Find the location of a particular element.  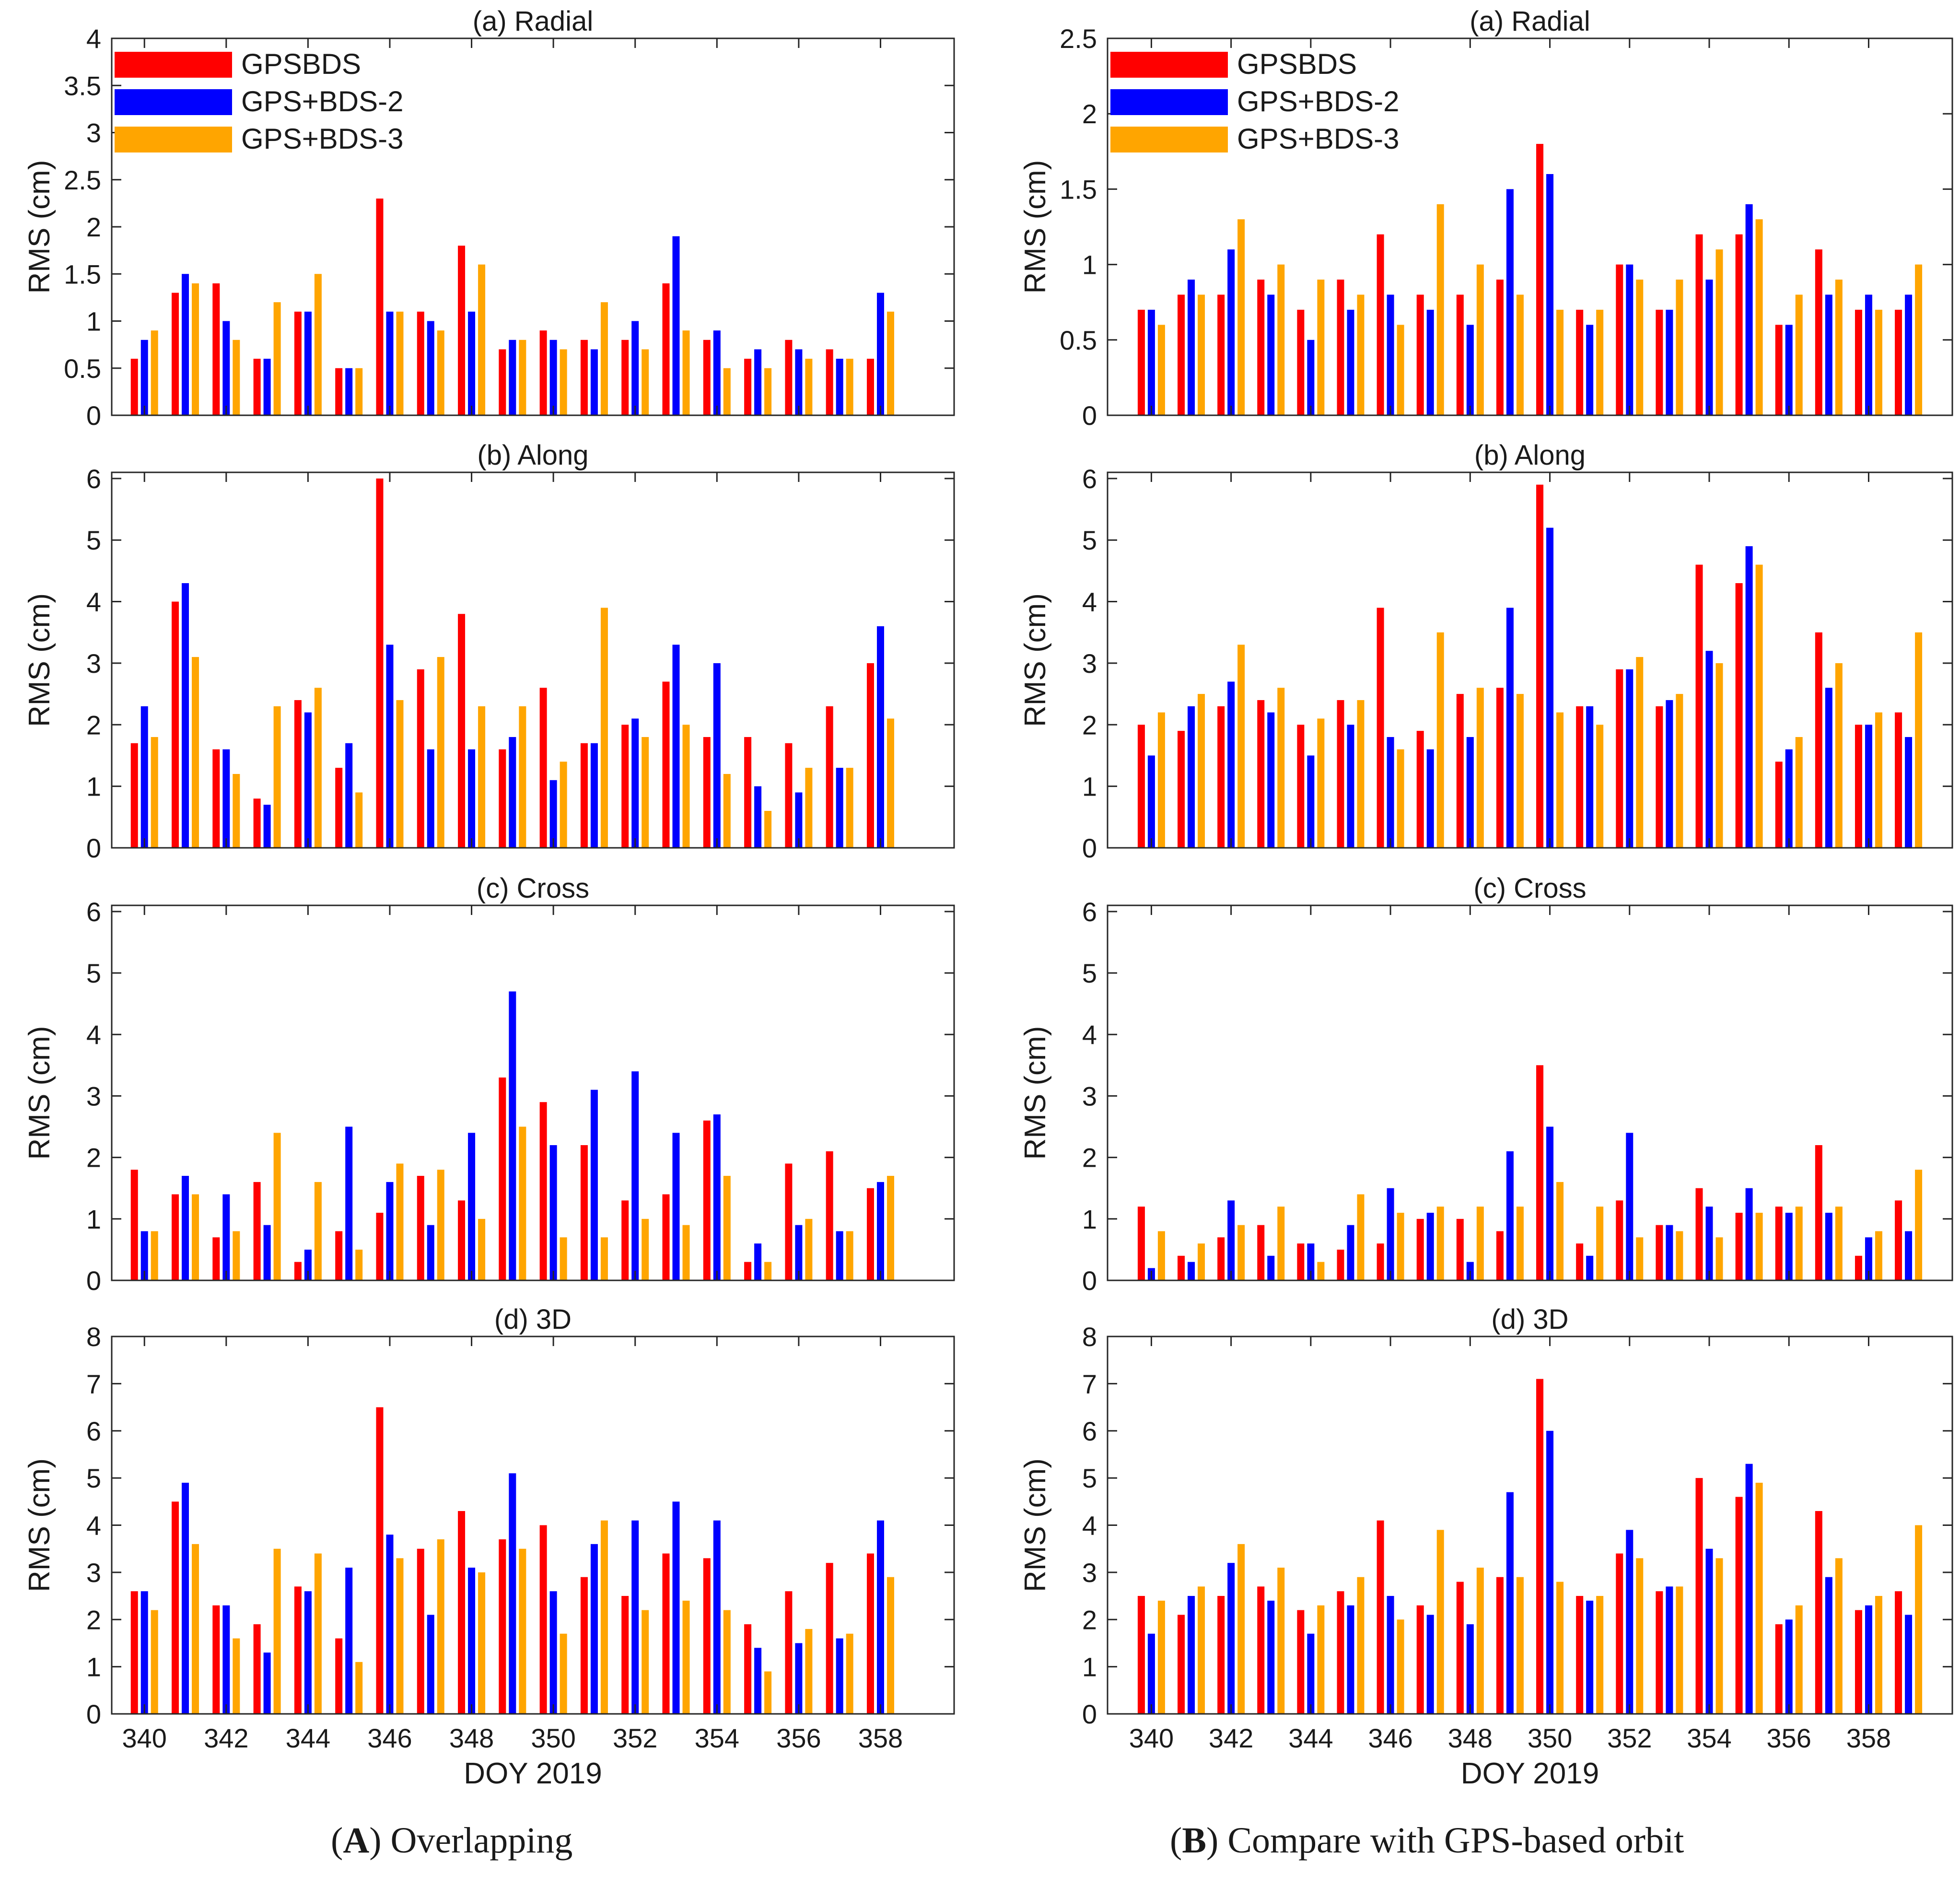

chart-a-3d-ytick-label: 2 is located at coordinates (93, 1620).